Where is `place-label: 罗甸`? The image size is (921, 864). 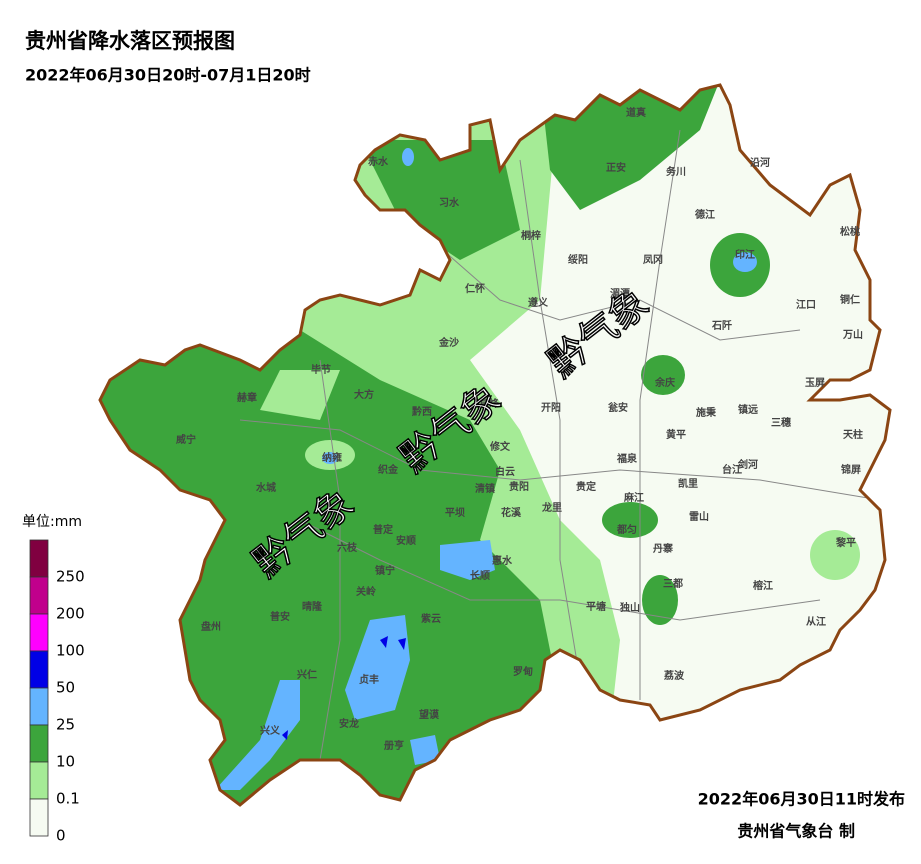 place-label: 罗甸 is located at coordinates (523, 671).